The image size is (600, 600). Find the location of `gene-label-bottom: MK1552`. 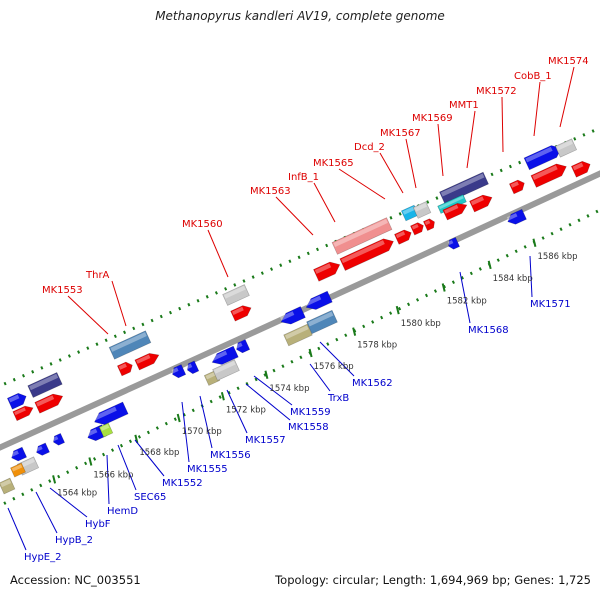

gene-label-bottom: MK1552 is located at coordinates (182, 483).